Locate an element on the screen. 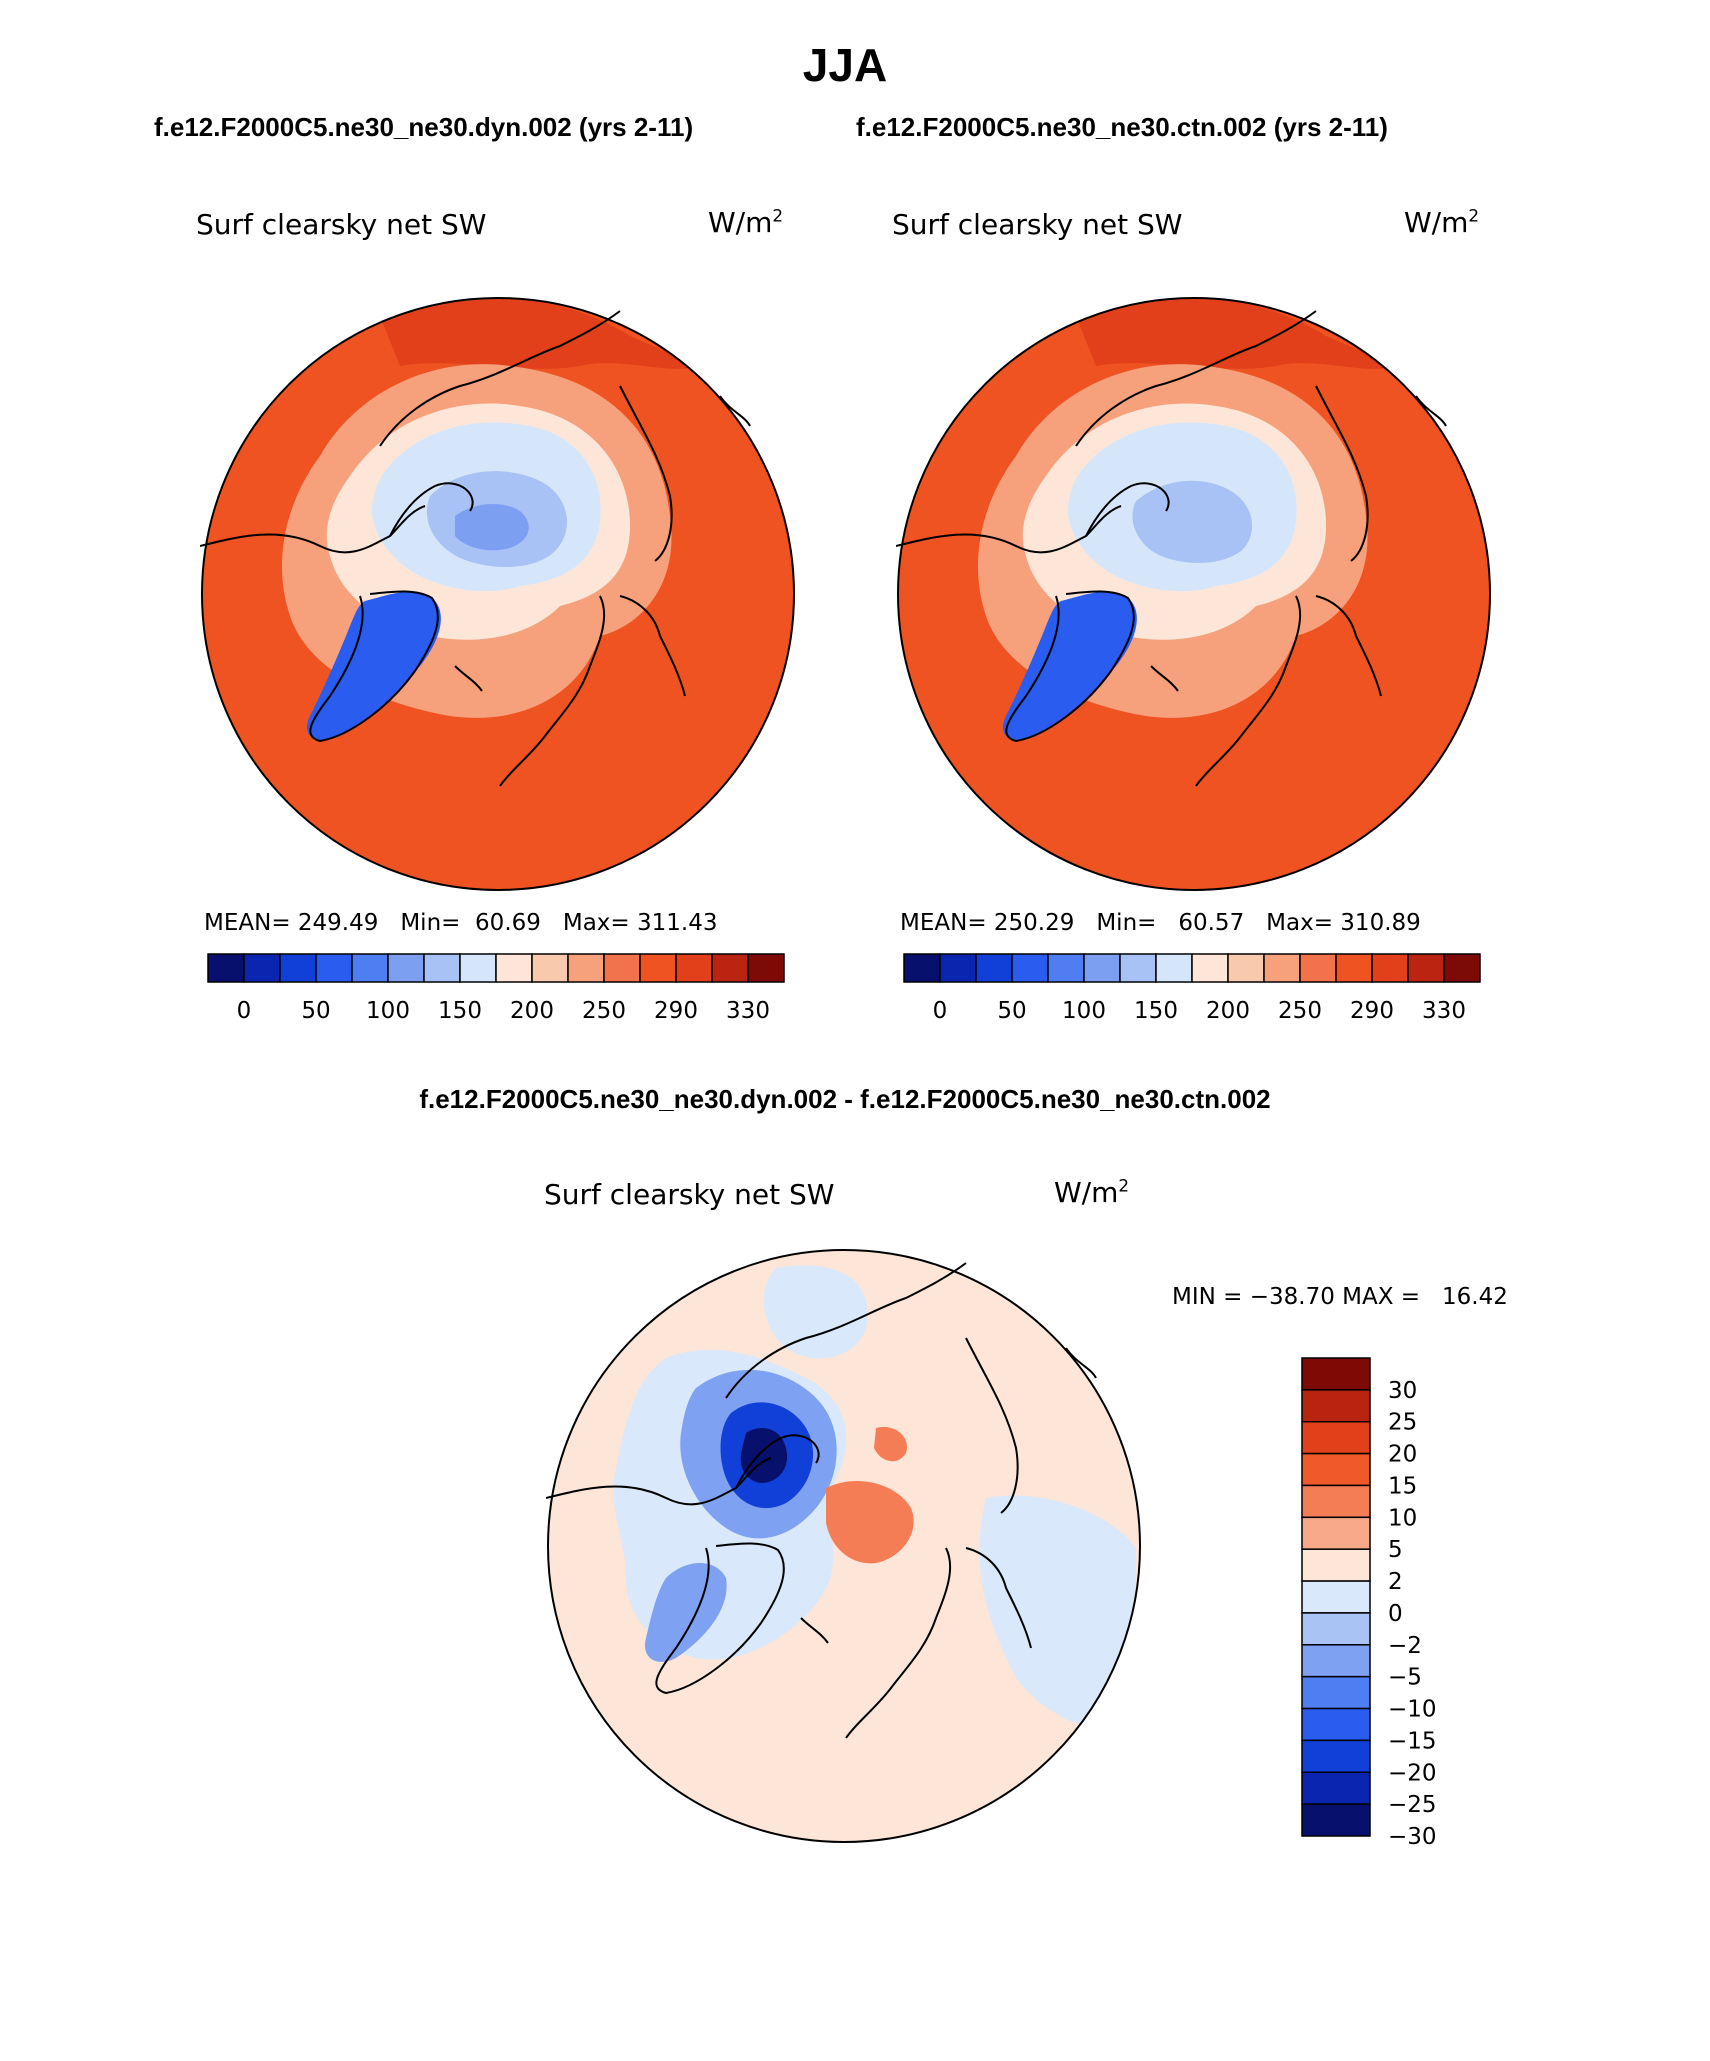  panel1-units-exponent: 2 is located at coordinates (778, 215).